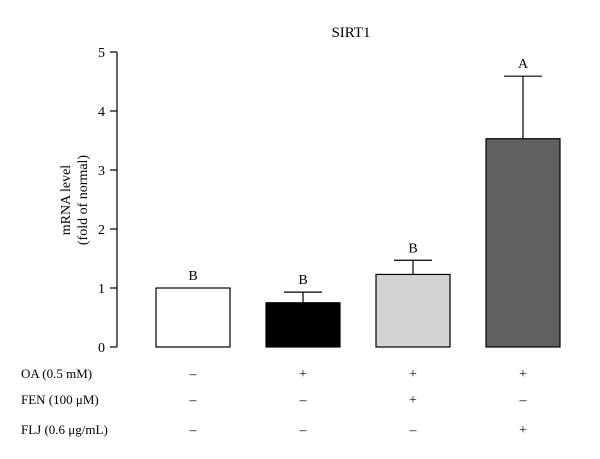 Image resolution: width=600 pixels, height=459 pixels. Describe the element at coordinates (350, 33) in the screenshot. I see `chart-title: SIRT1` at that location.